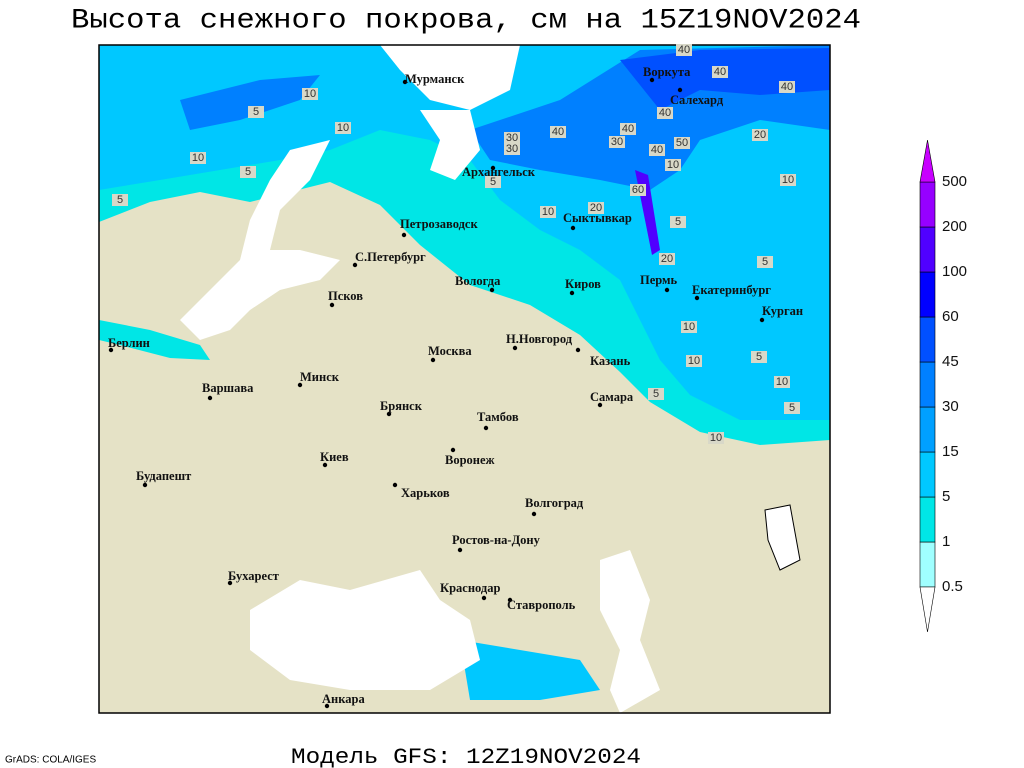 The height and width of the screenshot is (768, 1024). I want to click on colorbar-label: 100, so click(954, 271).